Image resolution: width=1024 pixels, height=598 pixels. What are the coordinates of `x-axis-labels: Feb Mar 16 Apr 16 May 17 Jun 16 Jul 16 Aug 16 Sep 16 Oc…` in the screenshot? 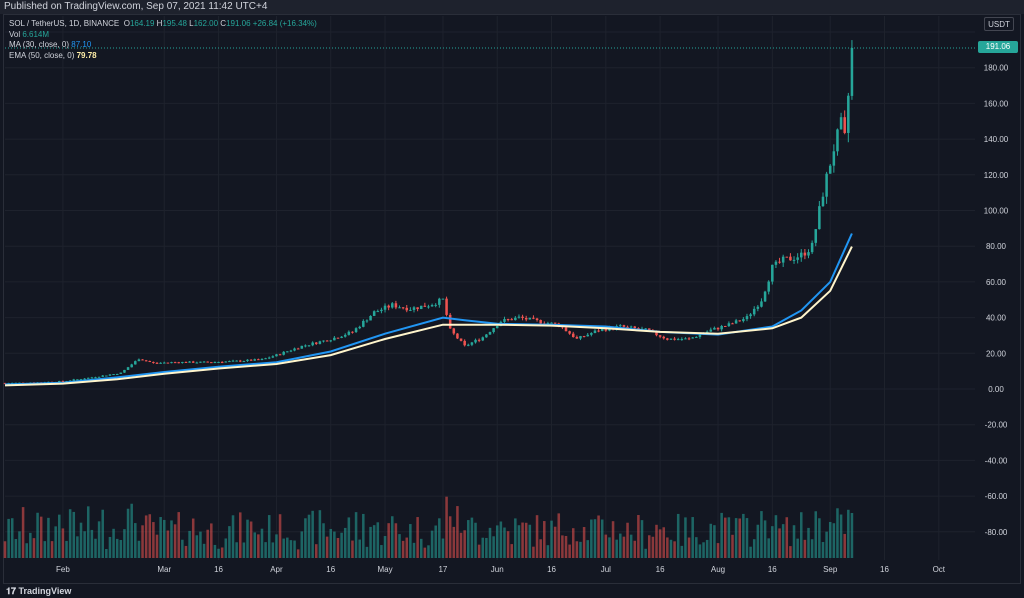 It's located at (501, 569).